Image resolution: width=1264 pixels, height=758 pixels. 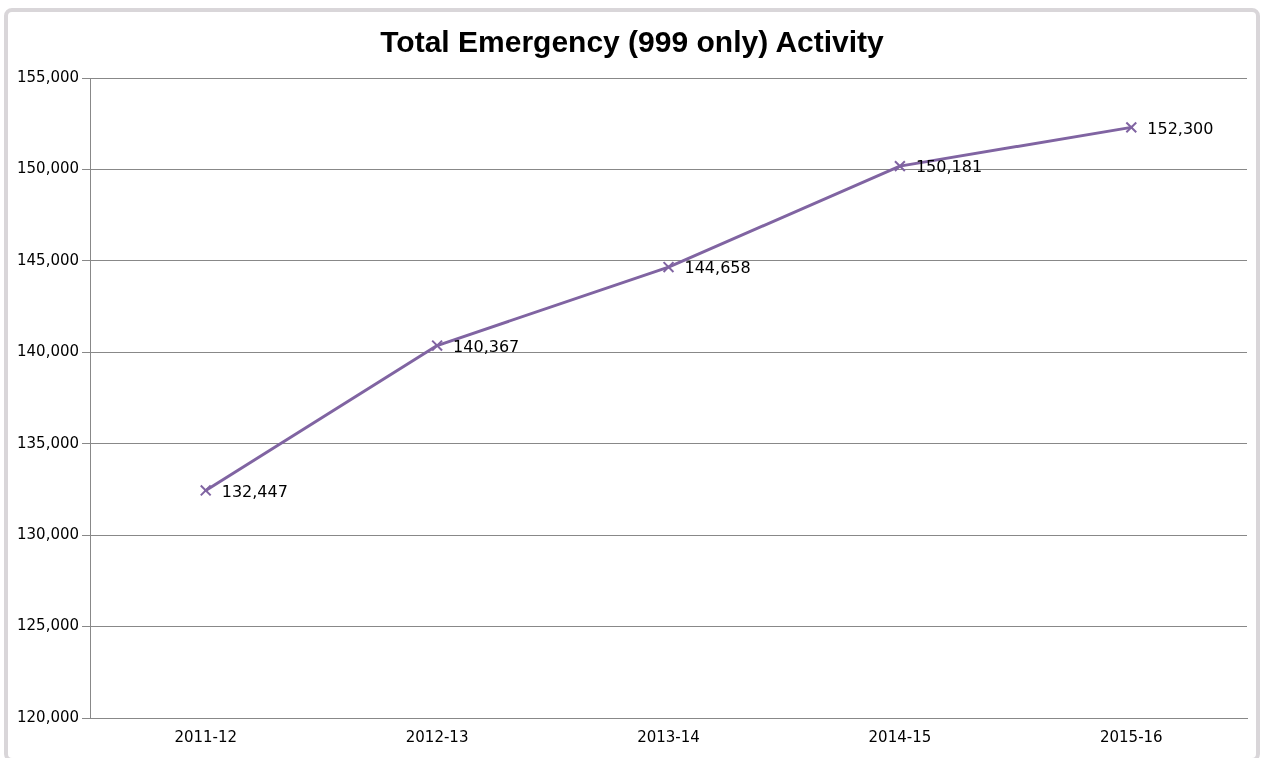 What do you see at coordinates (48, 716) in the screenshot?
I see `y-tick-label: 120,000` at bounding box center [48, 716].